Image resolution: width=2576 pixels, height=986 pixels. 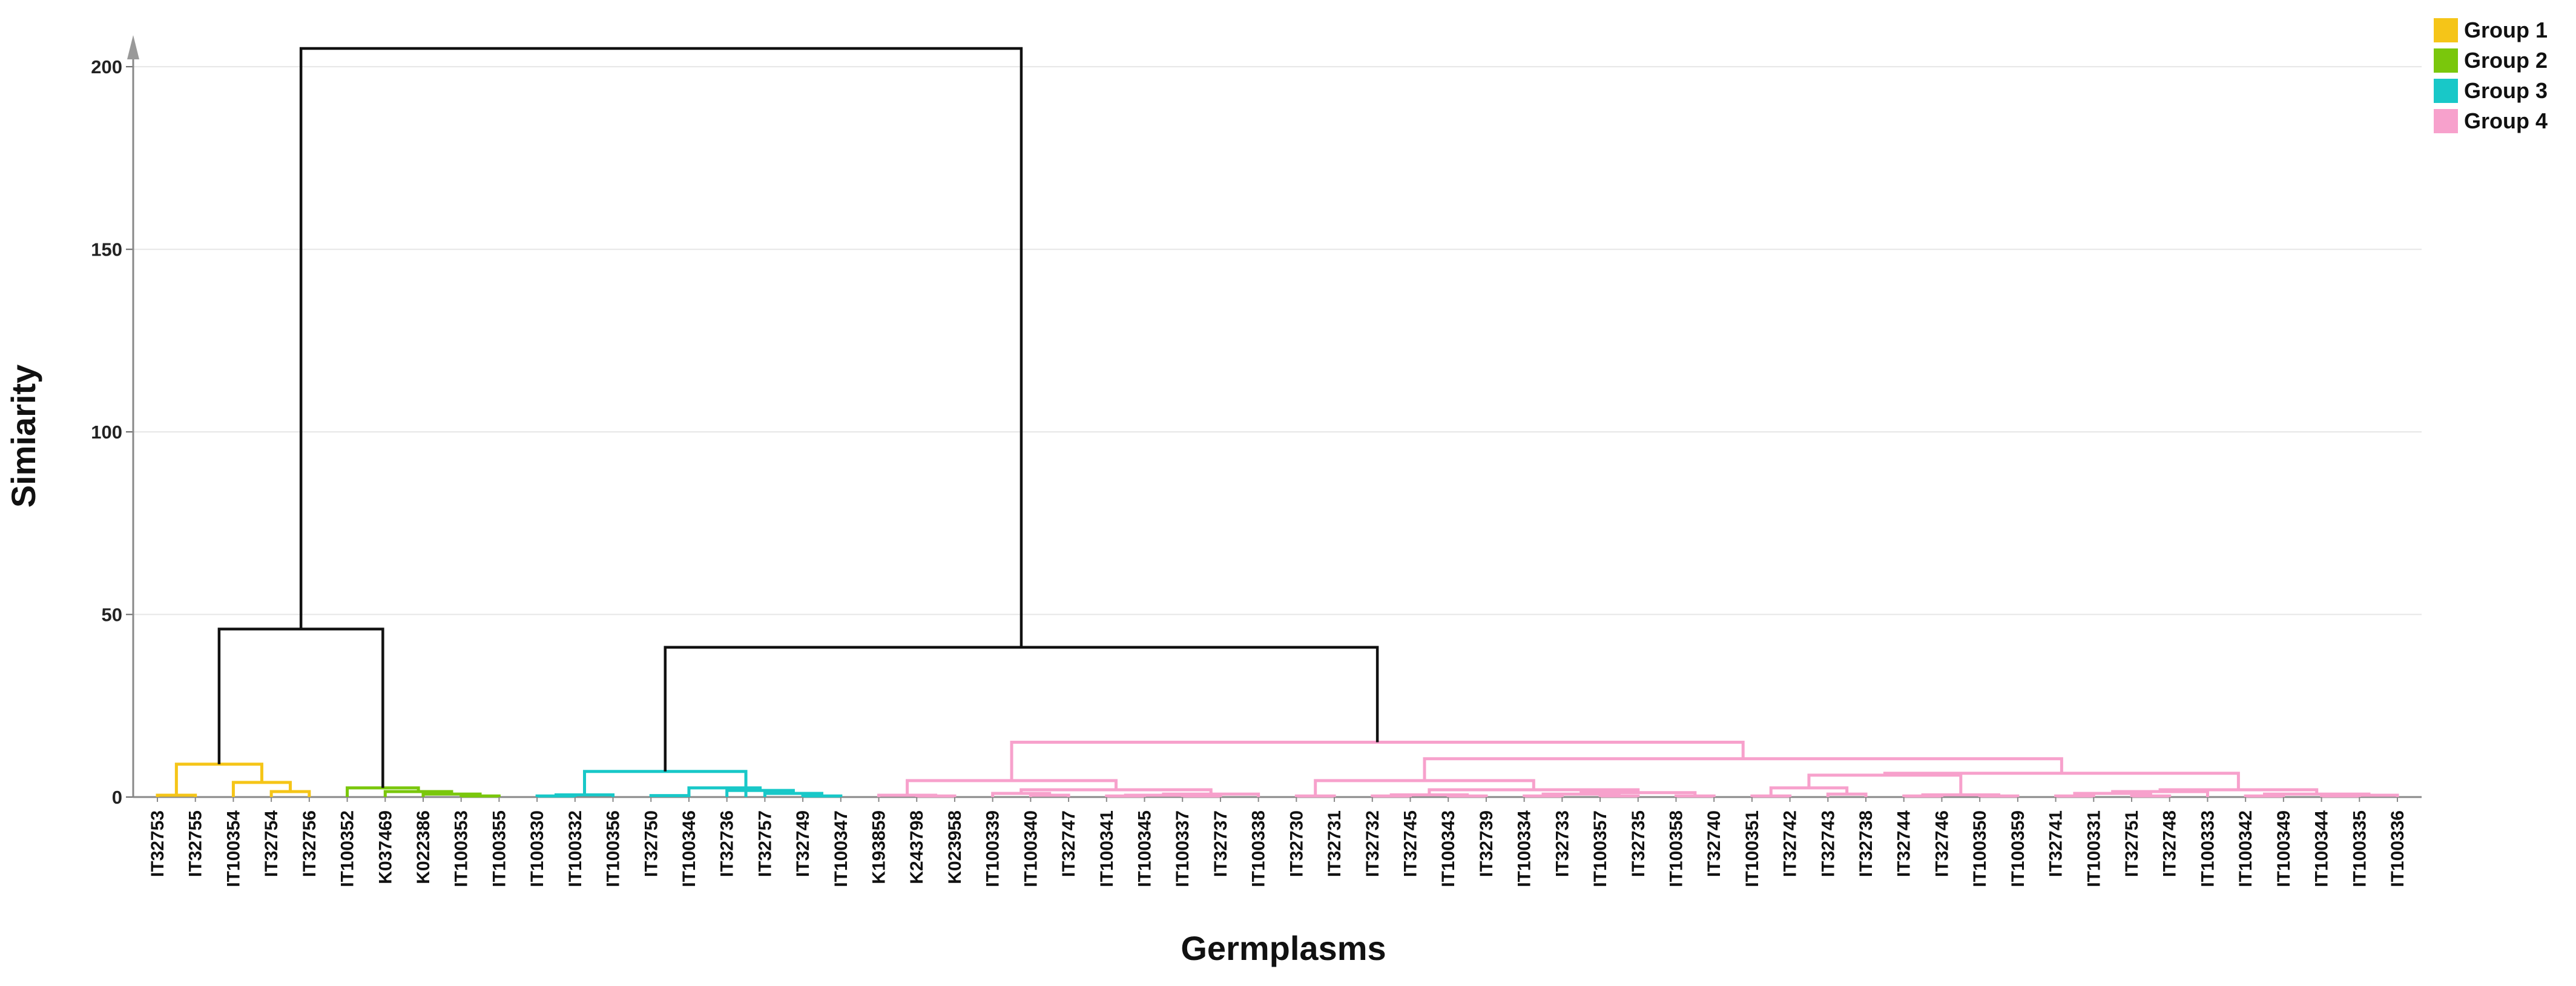 I want to click on leaf-label-IT100347: IT100347, so click(x=841, y=849).